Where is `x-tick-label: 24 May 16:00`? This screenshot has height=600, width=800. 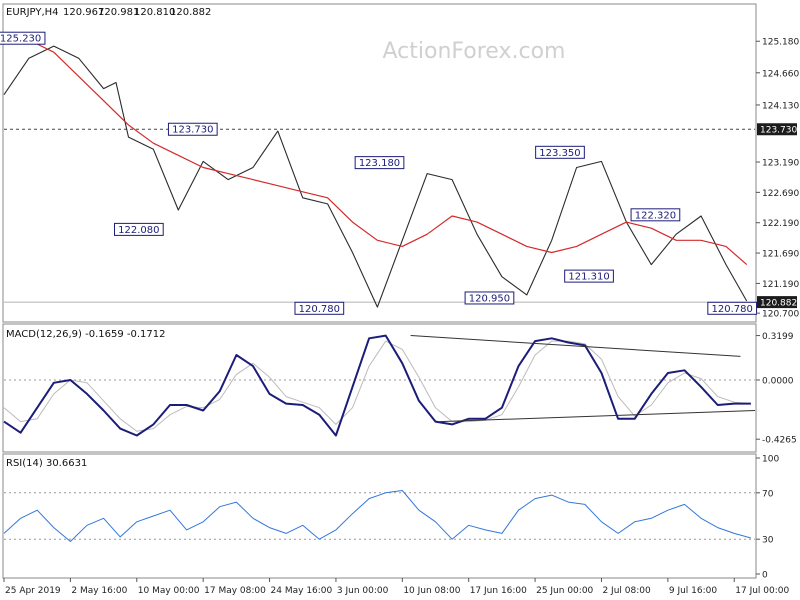
x-tick-label: 24 May 16:00 is located at coordinates (302, 591).